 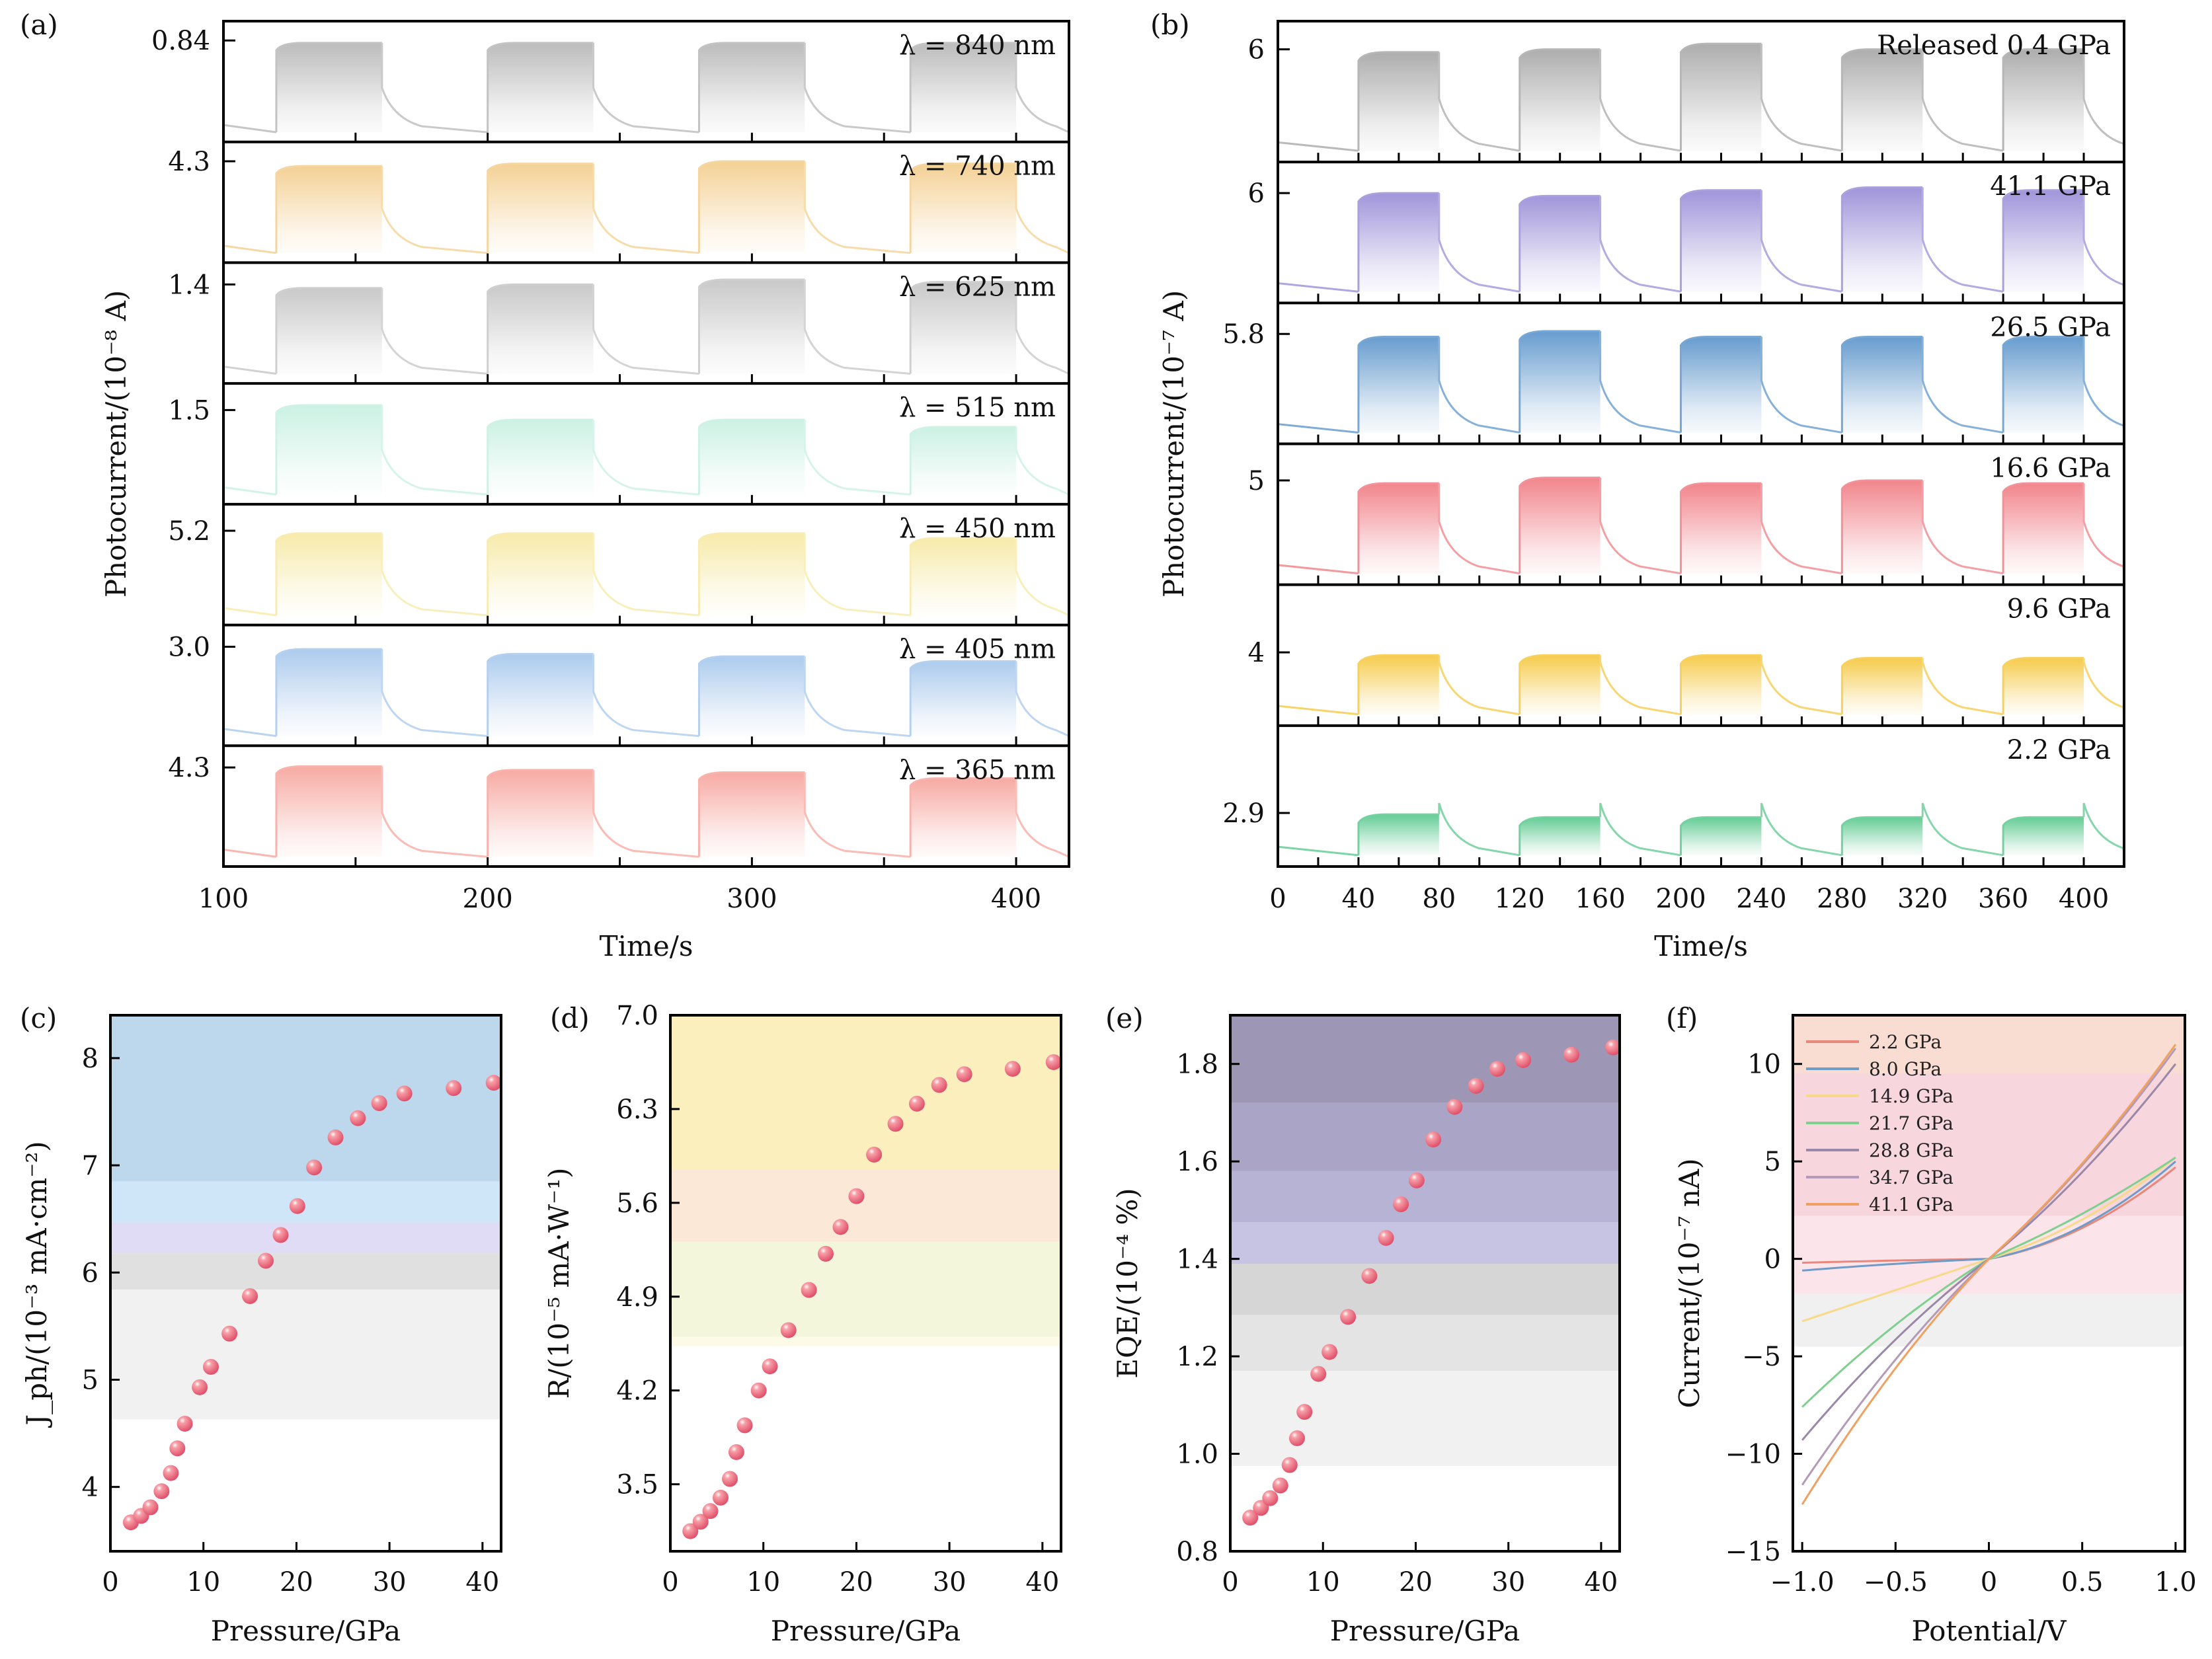 I want to click on panel-label-d: (d), so click(x=570, y=1018).